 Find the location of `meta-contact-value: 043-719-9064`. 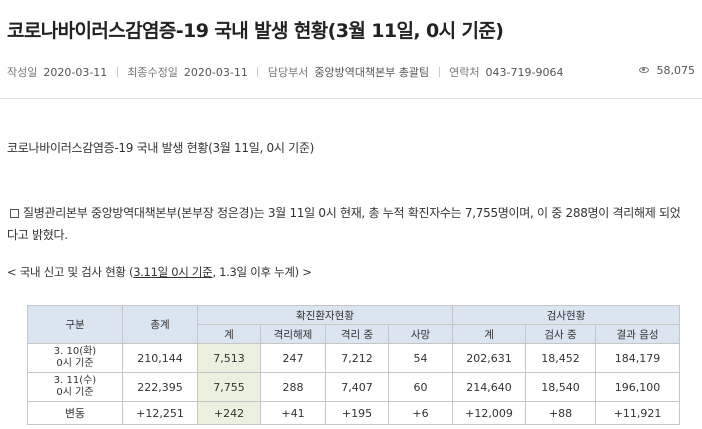

meta-contact-value: 043-719-9064 is located at coordinates (524, 72).